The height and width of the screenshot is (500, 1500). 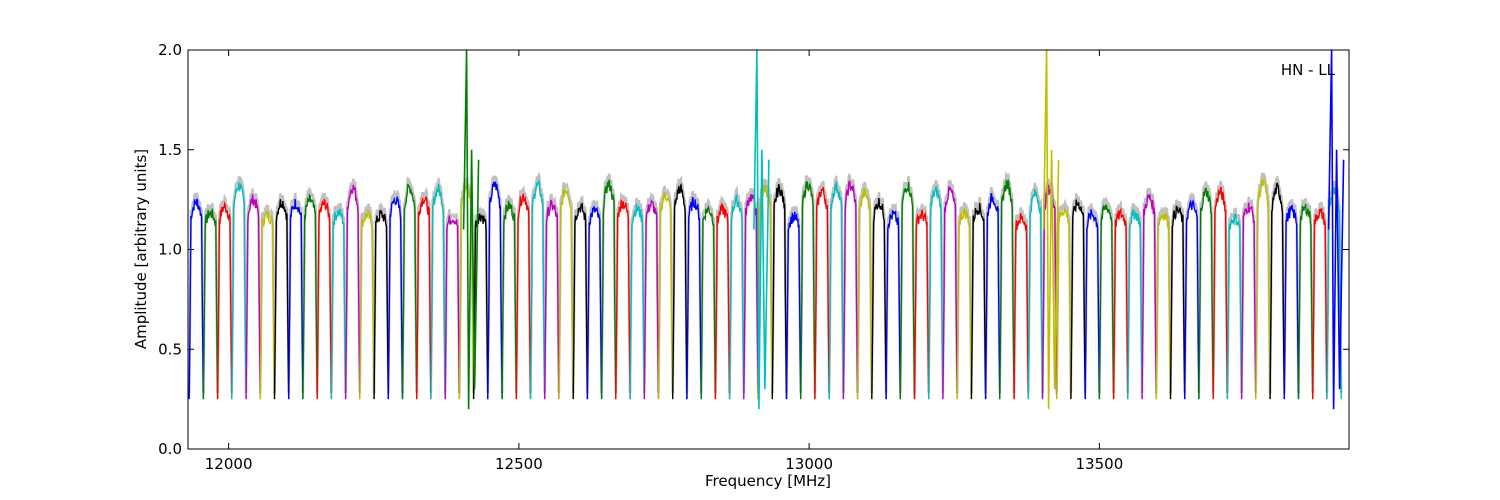 I want to click on x-tick-label: 13500, so click(x=1100, y=464).